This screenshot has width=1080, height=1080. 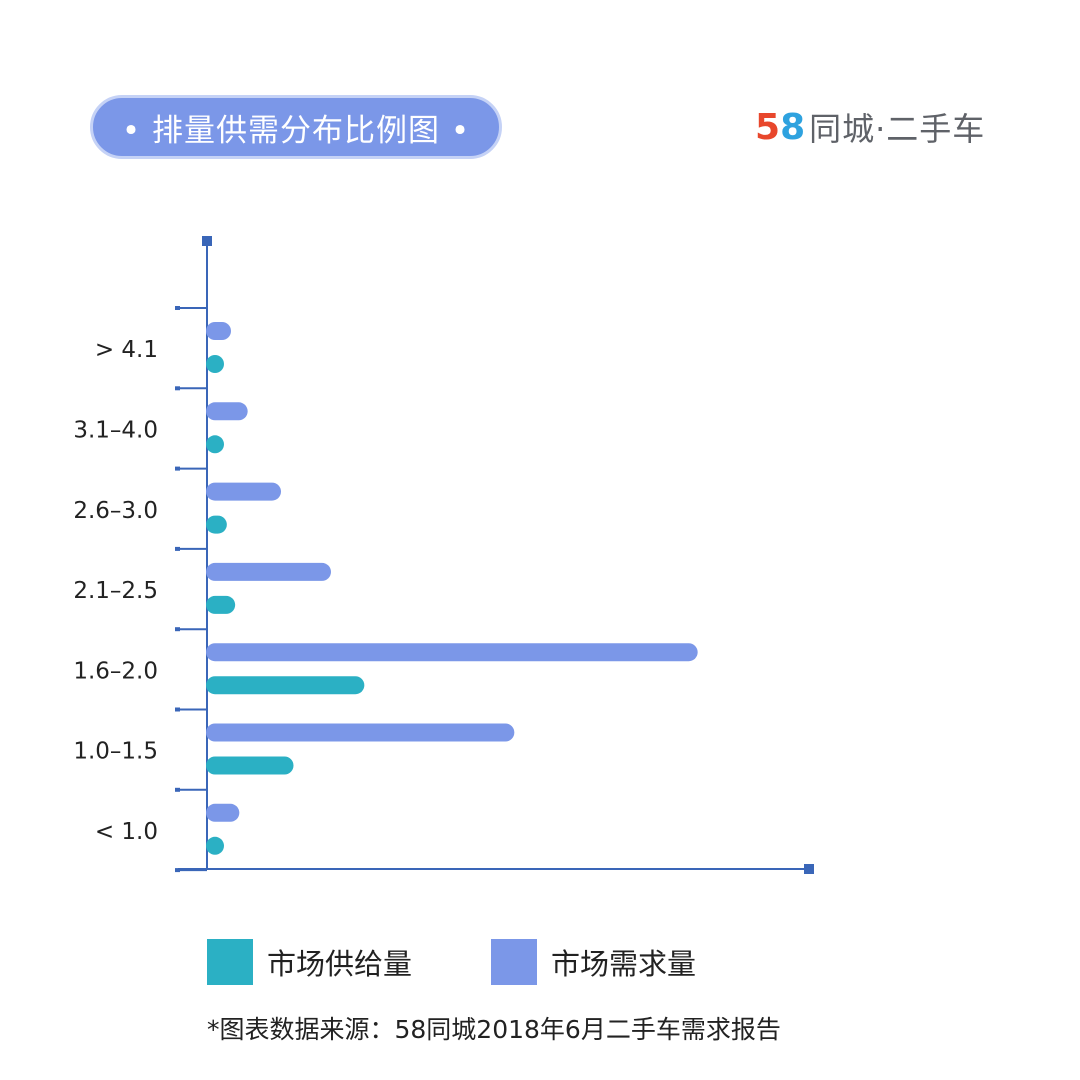 What do you see at coordinates (768, 127) in the screenshot?
I see `brand-digit-5: 5` at bounding box center [768, 127].